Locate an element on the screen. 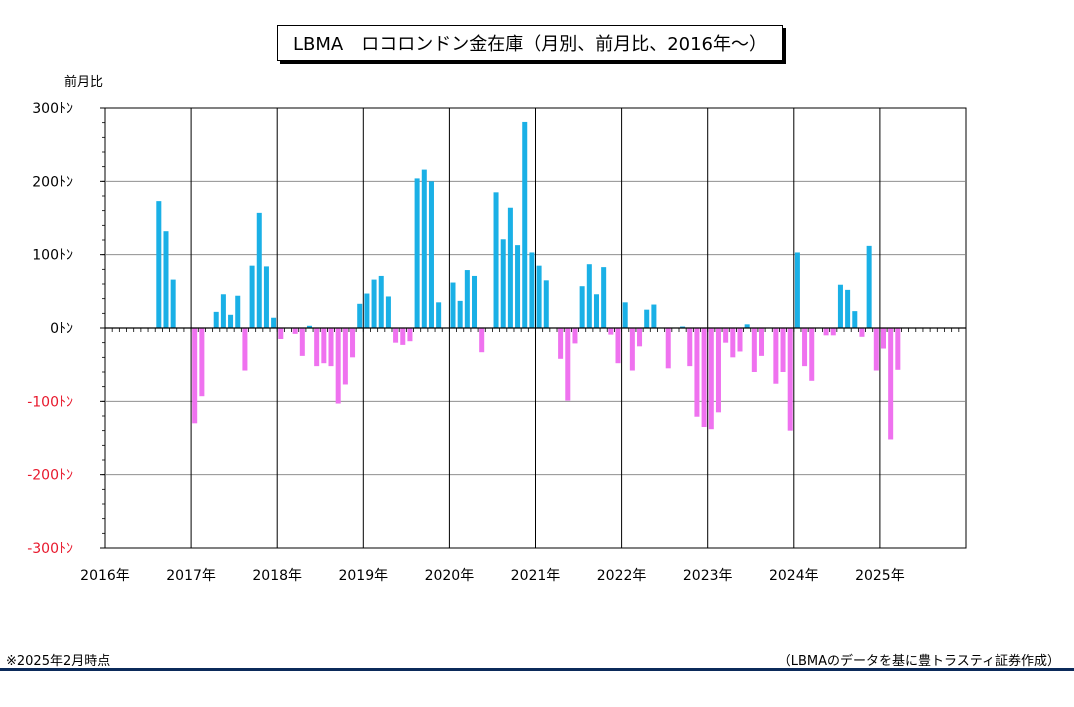  x-tick-label: 2016年 is located at coordinates (105, 576).